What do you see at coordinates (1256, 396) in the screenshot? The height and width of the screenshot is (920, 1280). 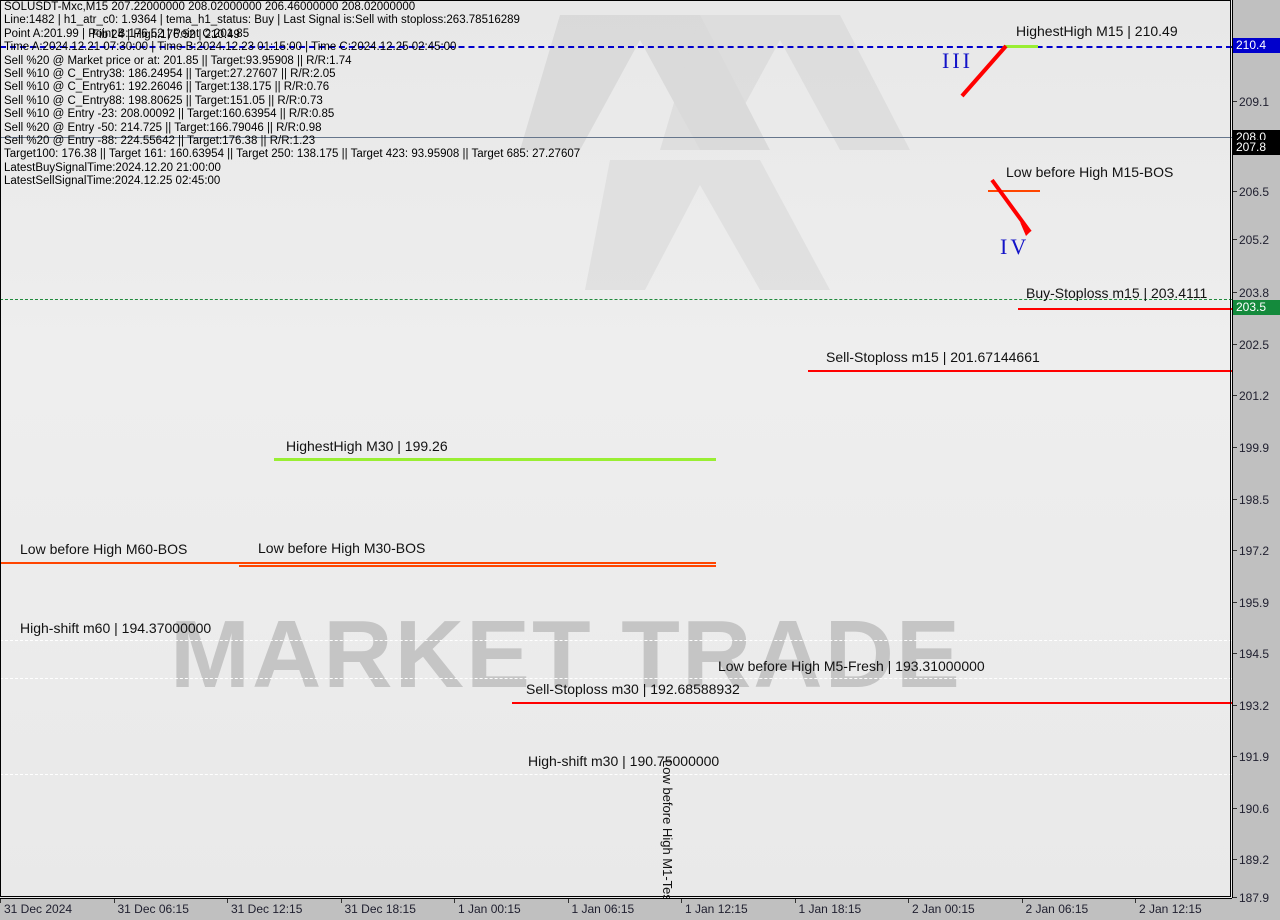 I see `price-tick: 201.2` at bounding box center [1256, 396].